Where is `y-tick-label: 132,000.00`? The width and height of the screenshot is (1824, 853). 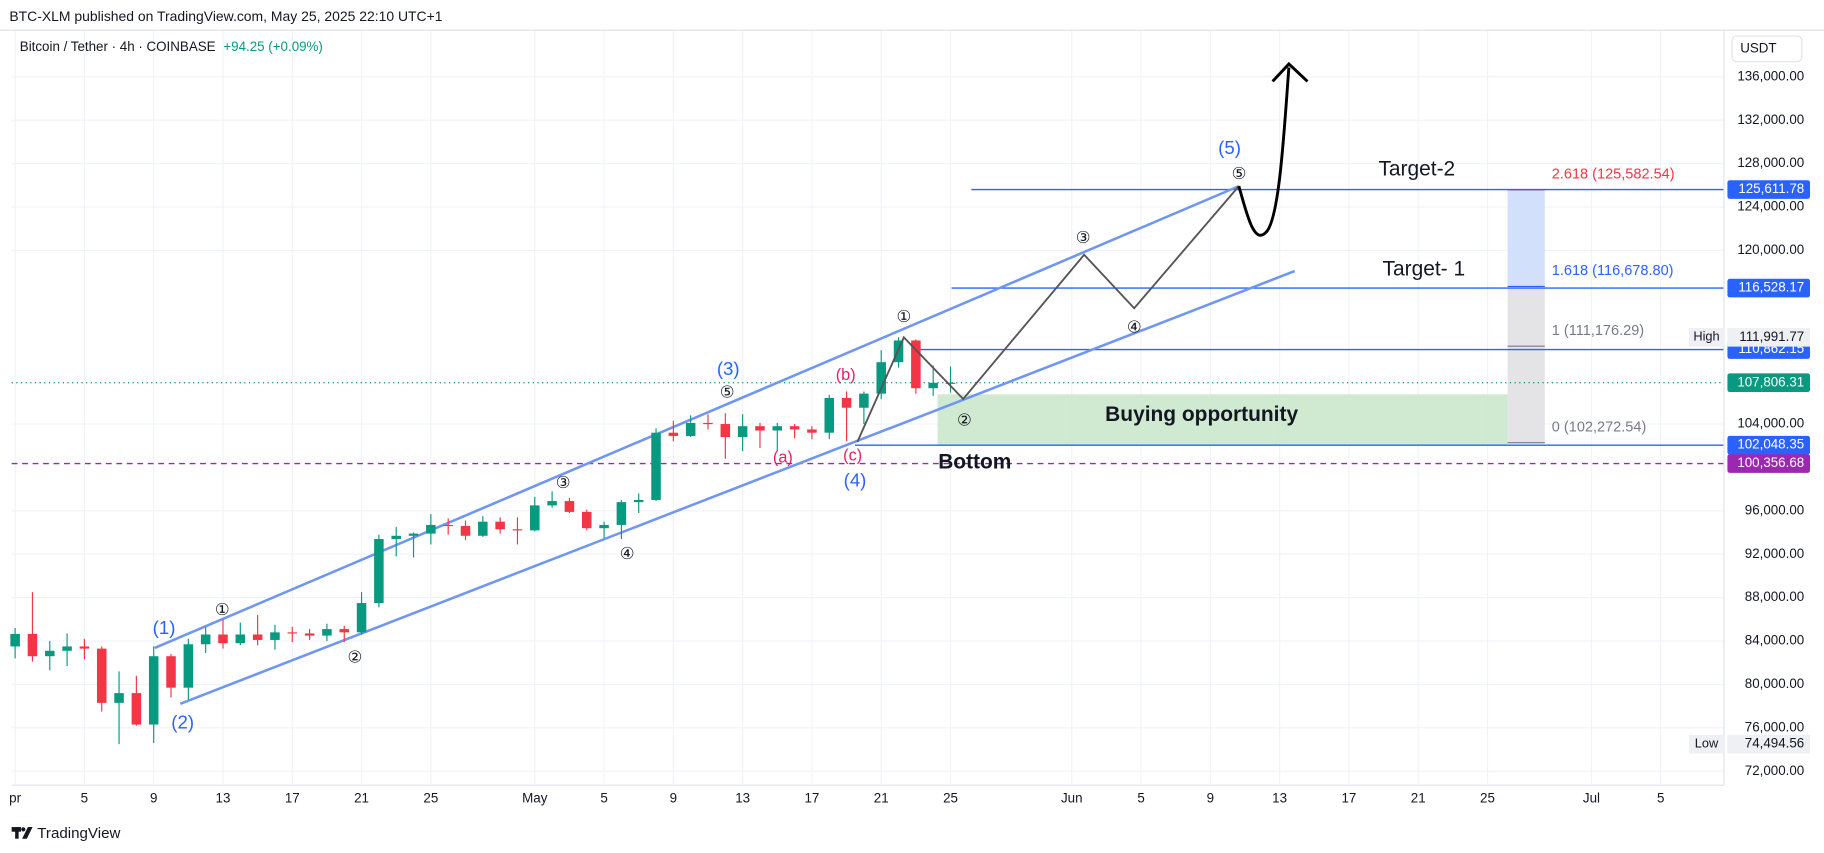 y-tick-label: 132,000.00 is located at coordinates (1770, 119).